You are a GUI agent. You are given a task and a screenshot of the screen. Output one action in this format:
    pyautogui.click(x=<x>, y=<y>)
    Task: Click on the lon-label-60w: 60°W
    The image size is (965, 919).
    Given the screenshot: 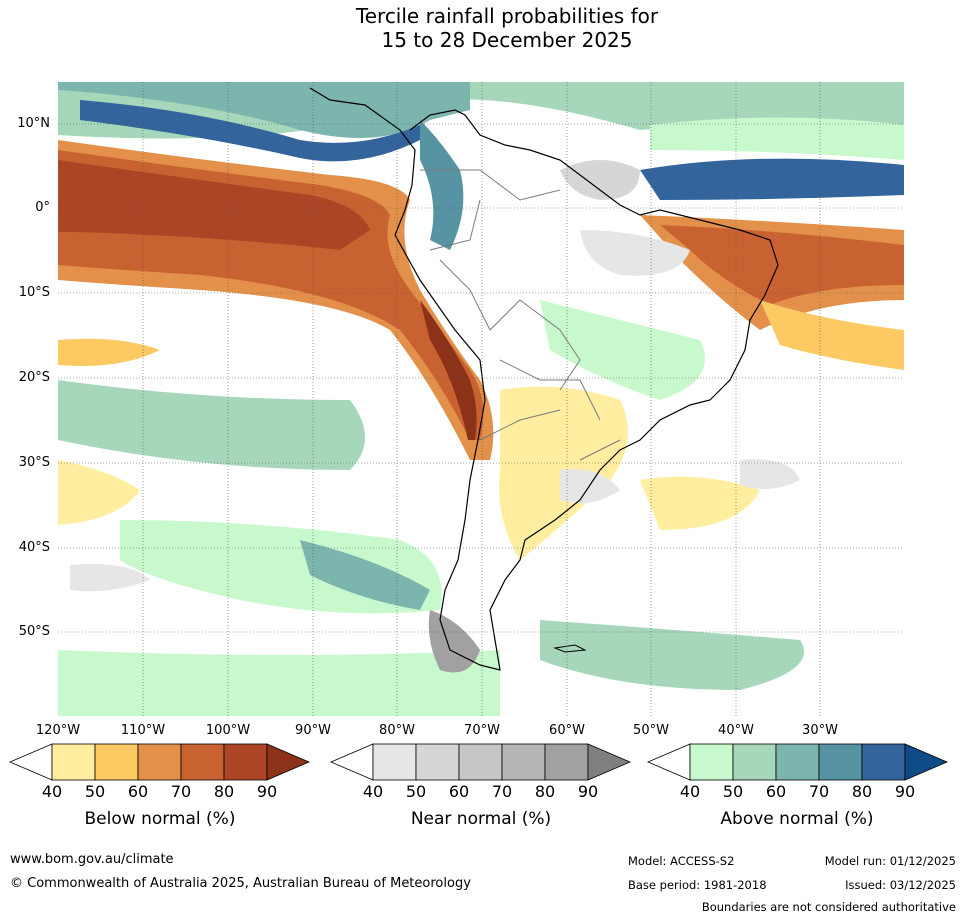 What is the action you would take?
    pyautogui.click(x=567, y=730)
    